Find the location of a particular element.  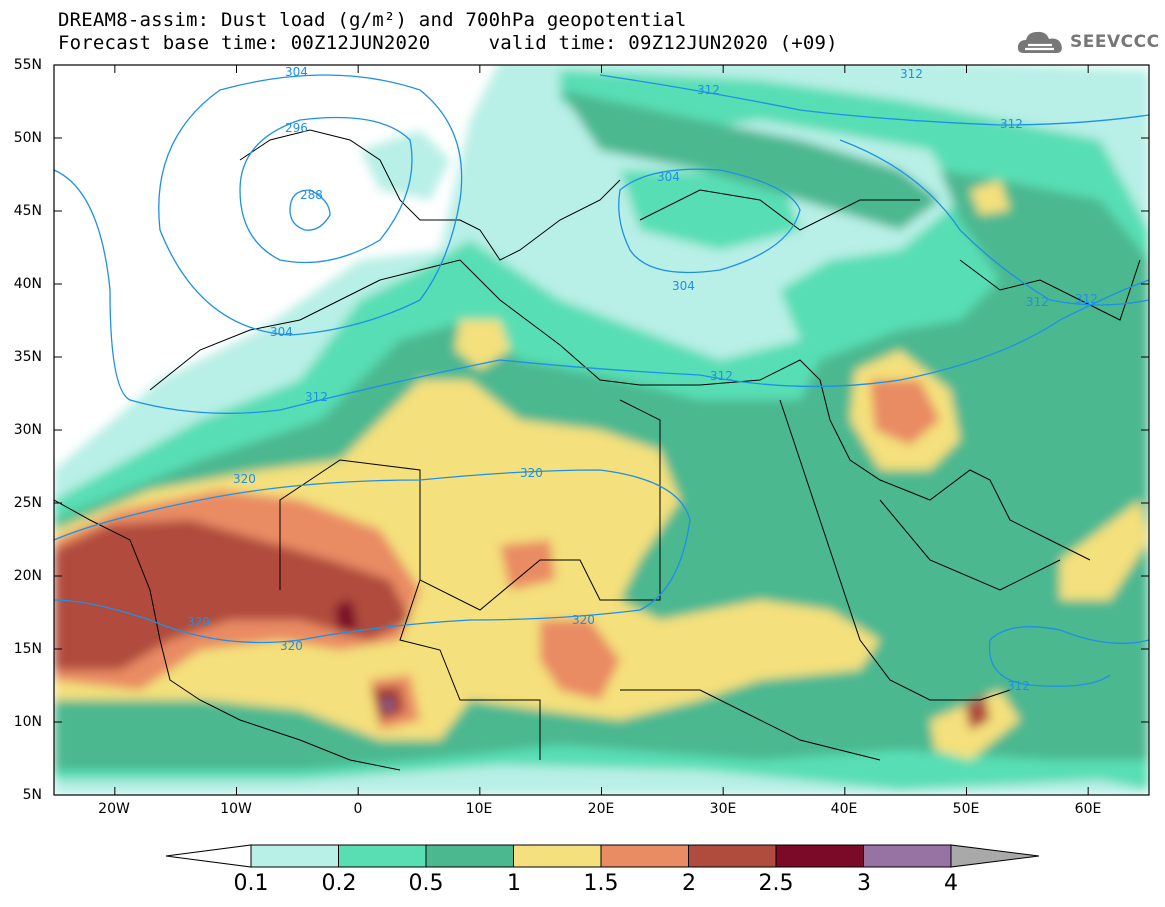

contour-label: 296 is located at coordinates (296, 128).